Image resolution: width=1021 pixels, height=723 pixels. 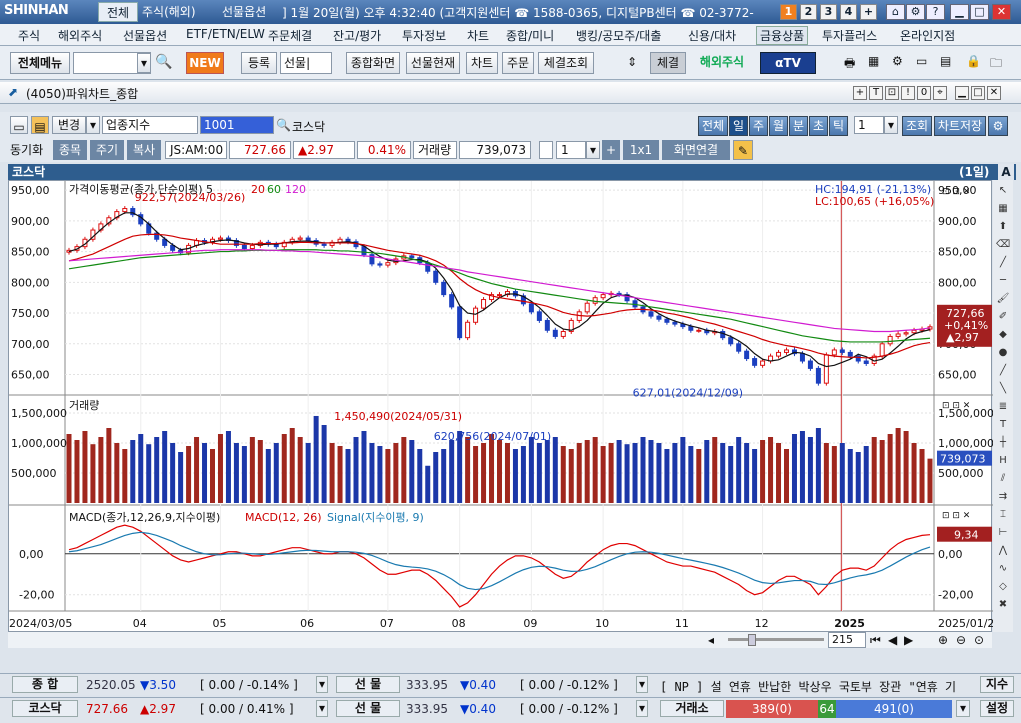 What do you see at coordinates (847, 640) in the screenshot?
I see `zoom-count-input: 215` at bounding box center [847, 640].